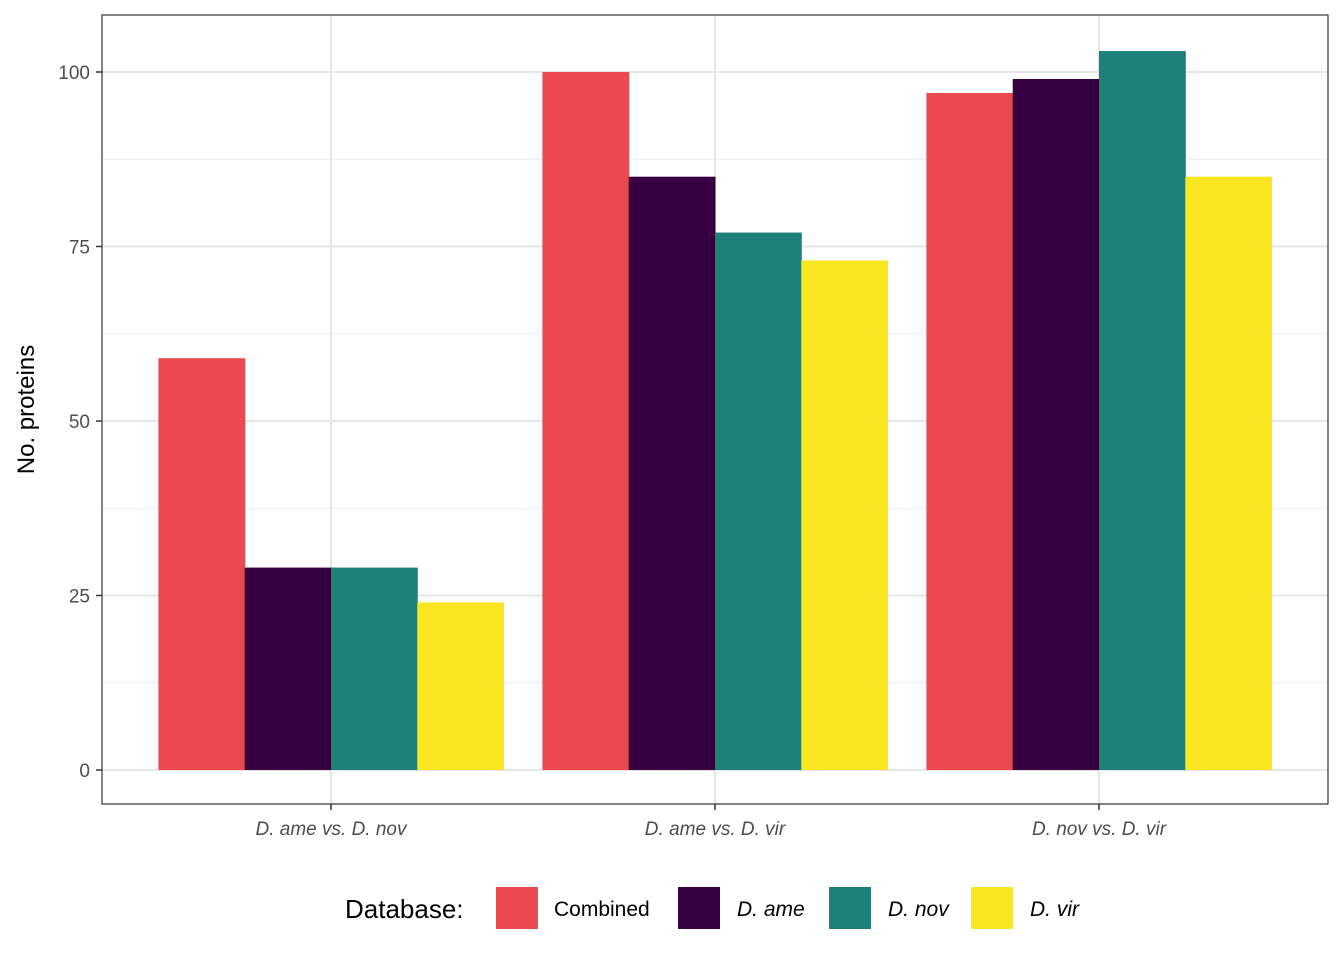  I want to click on legend-label: D. ame, so click(771, 909).